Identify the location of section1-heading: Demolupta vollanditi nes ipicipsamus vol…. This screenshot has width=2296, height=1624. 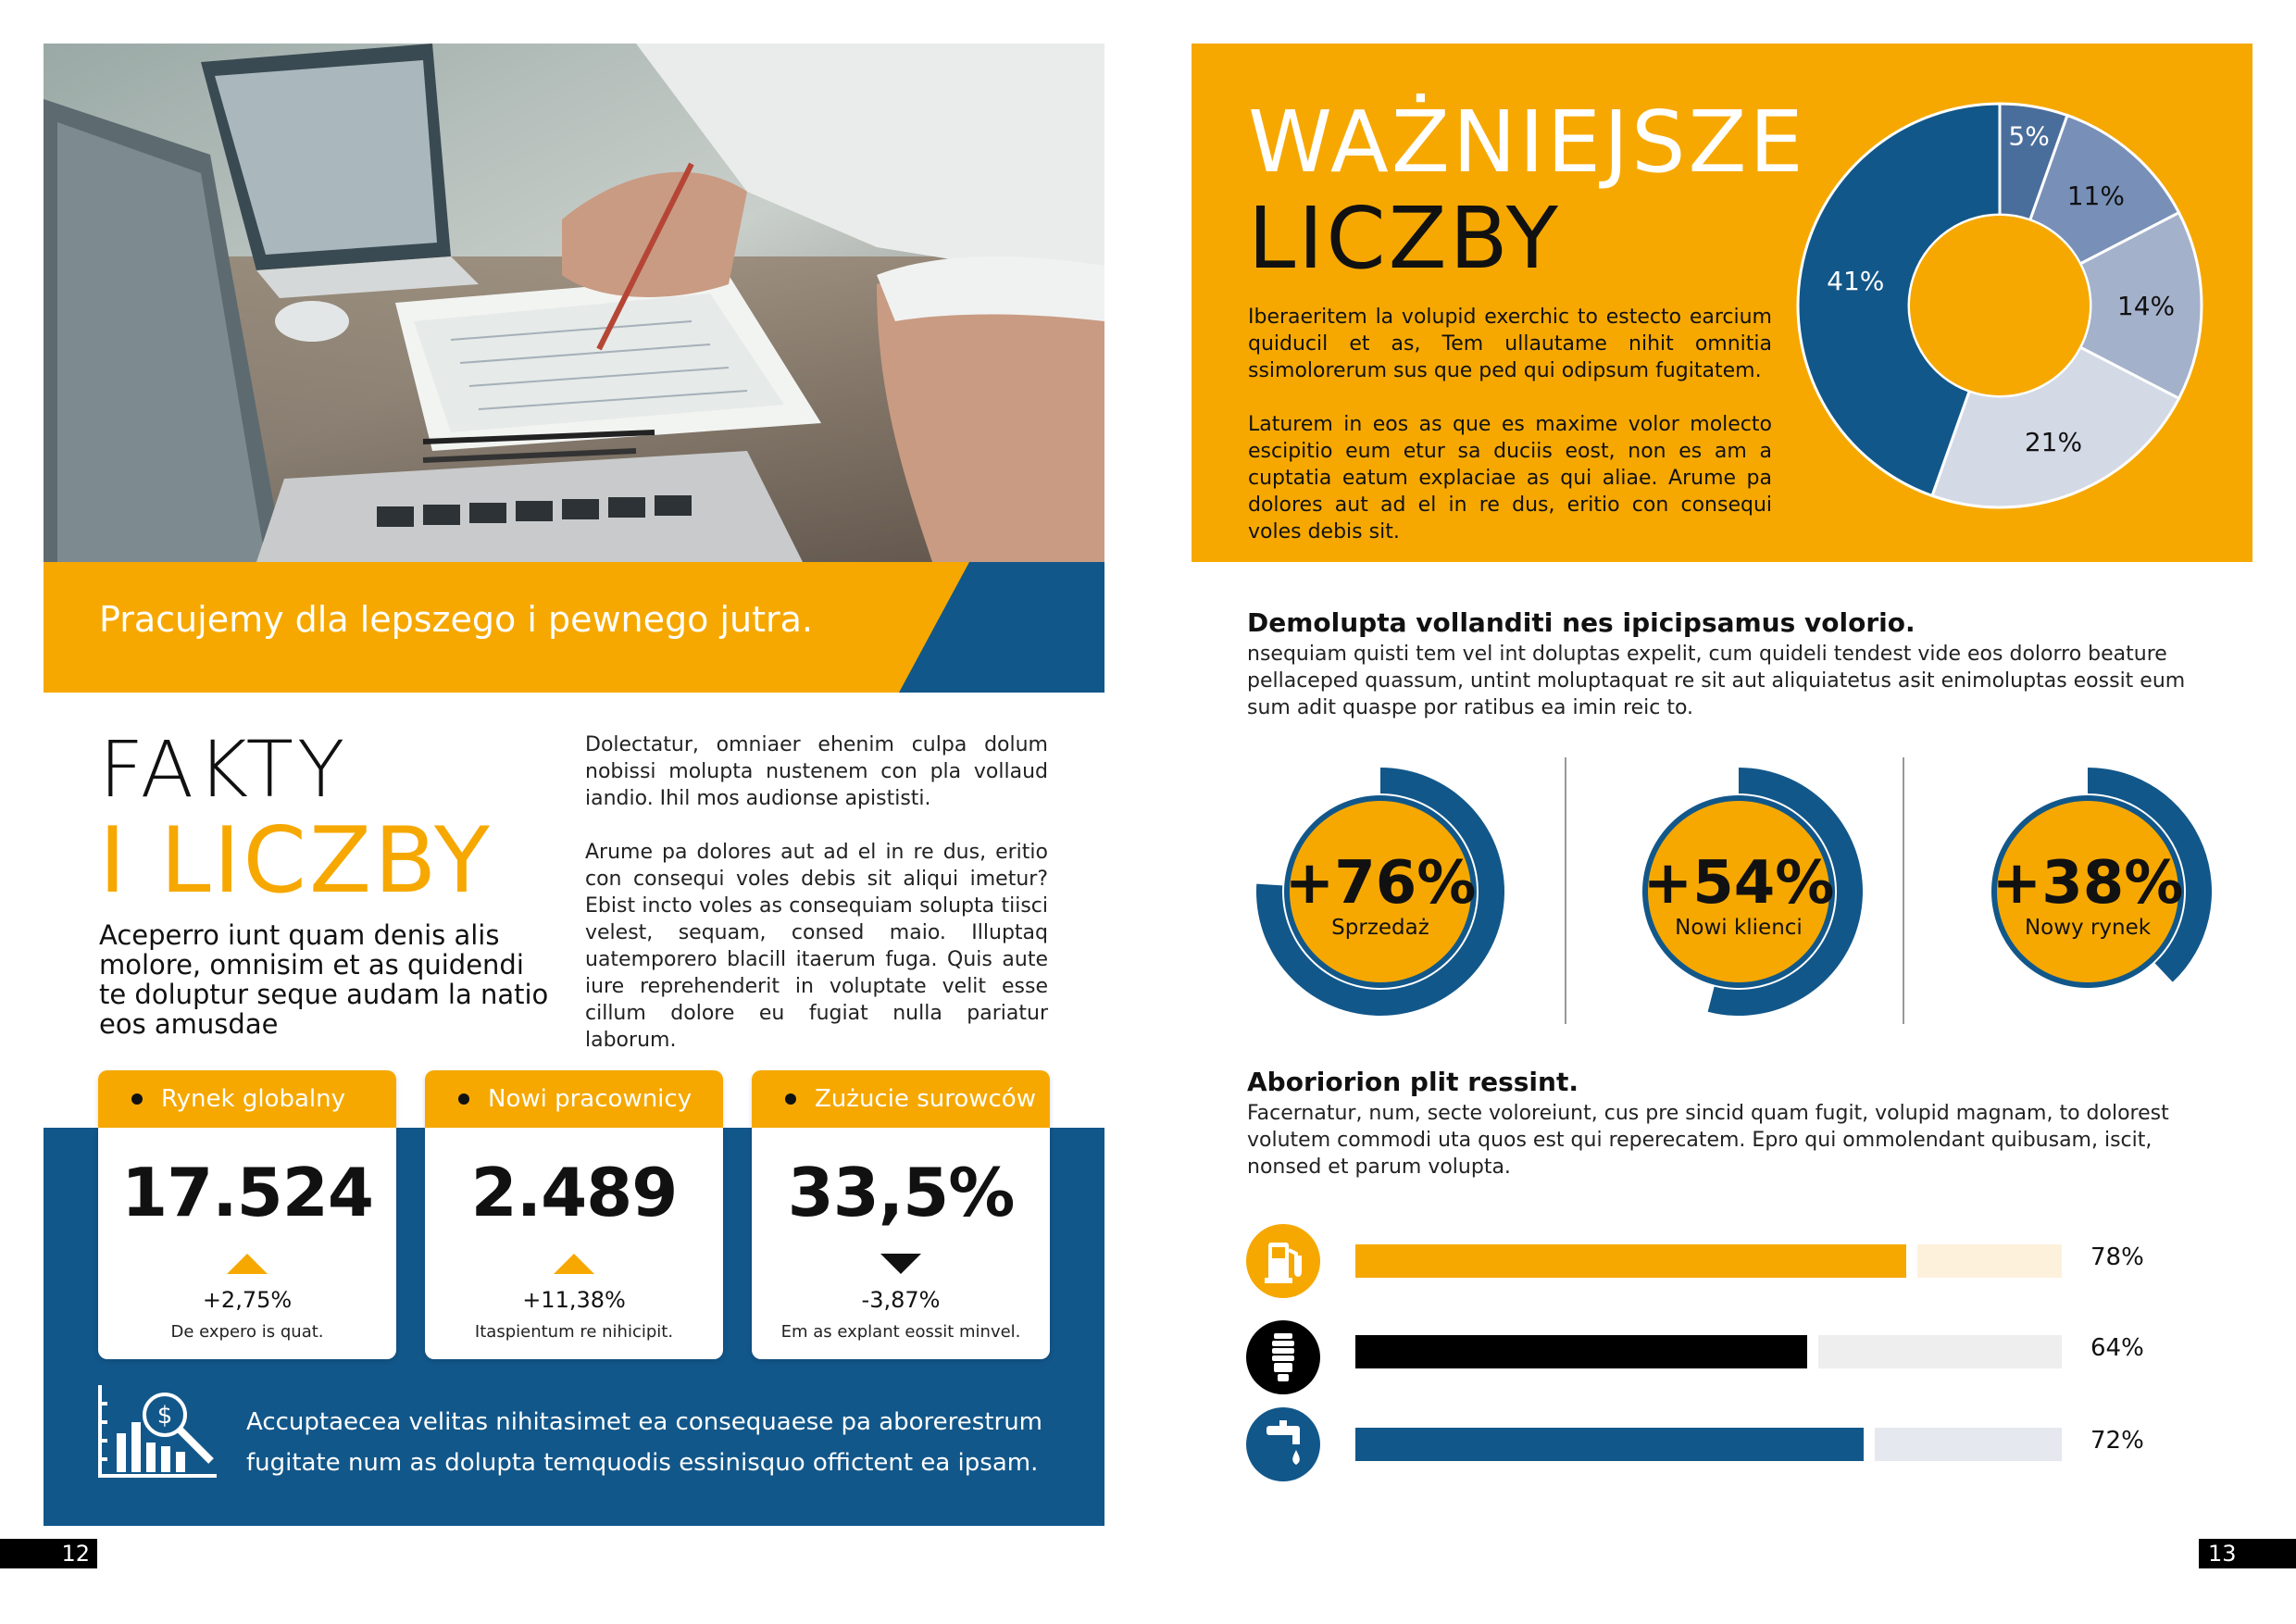
(1581, 622).